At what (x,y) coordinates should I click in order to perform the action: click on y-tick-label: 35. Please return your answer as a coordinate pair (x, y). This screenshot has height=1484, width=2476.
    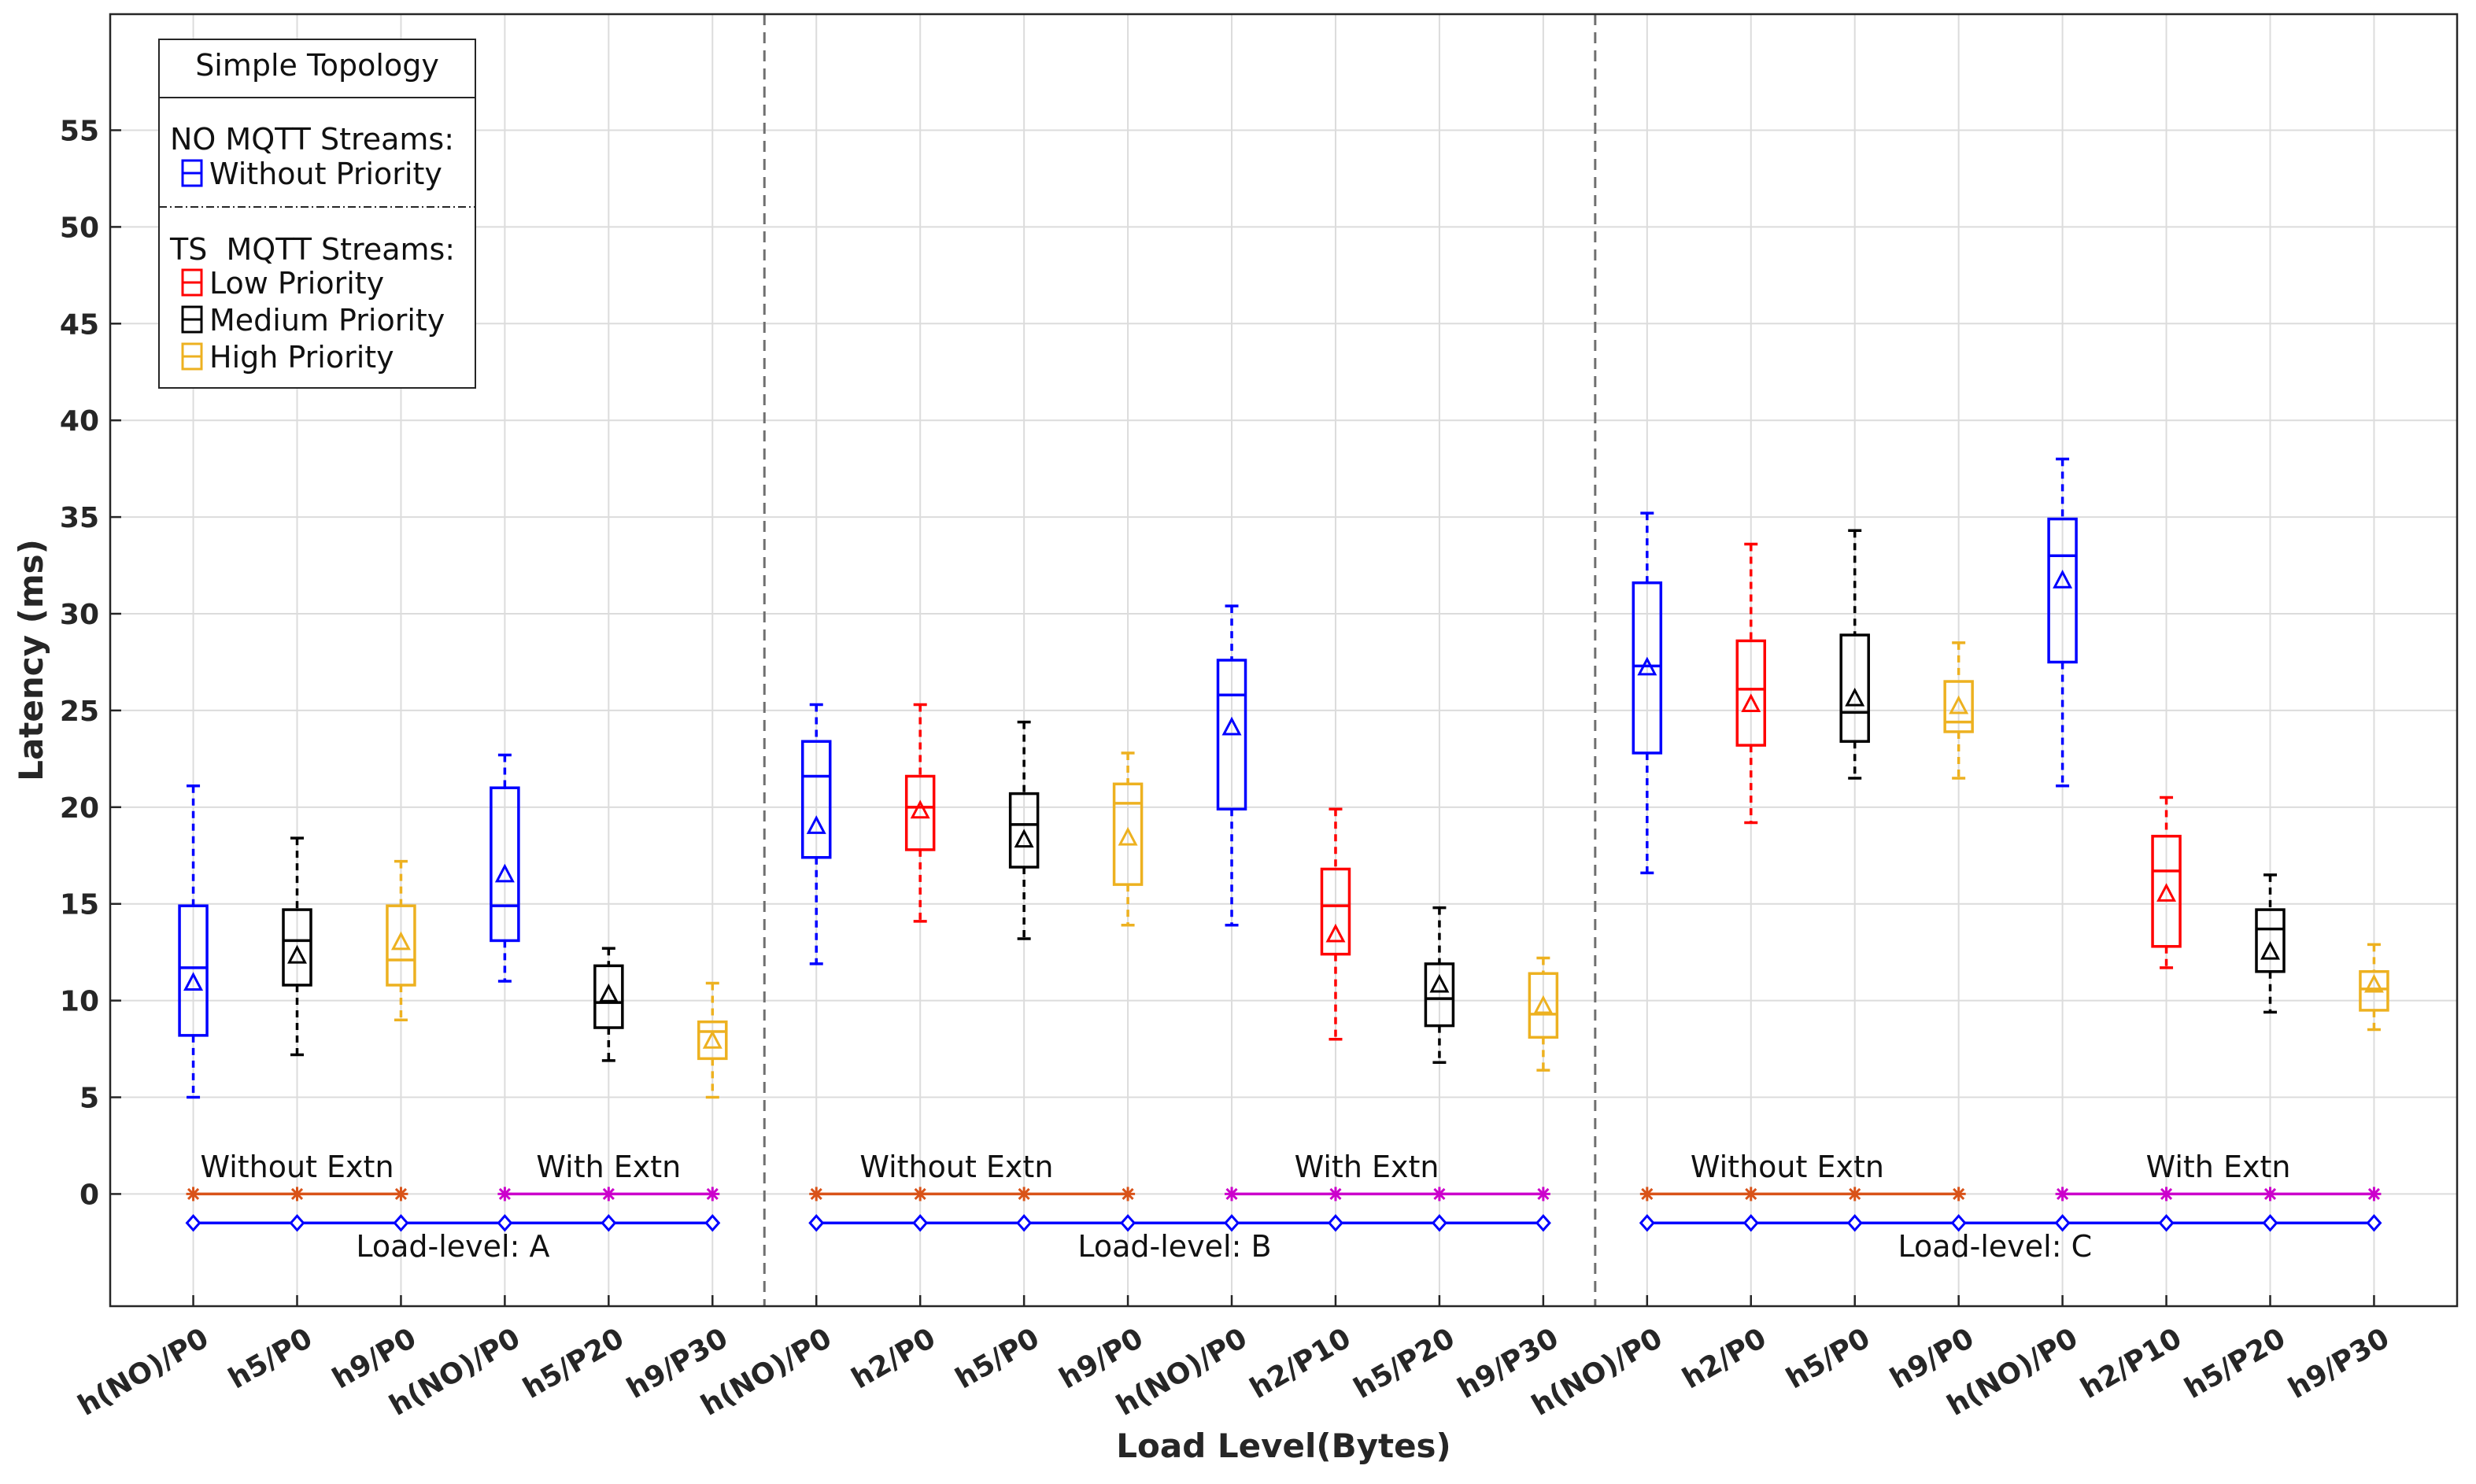
    Looking at the image, I should click on (79, 518).